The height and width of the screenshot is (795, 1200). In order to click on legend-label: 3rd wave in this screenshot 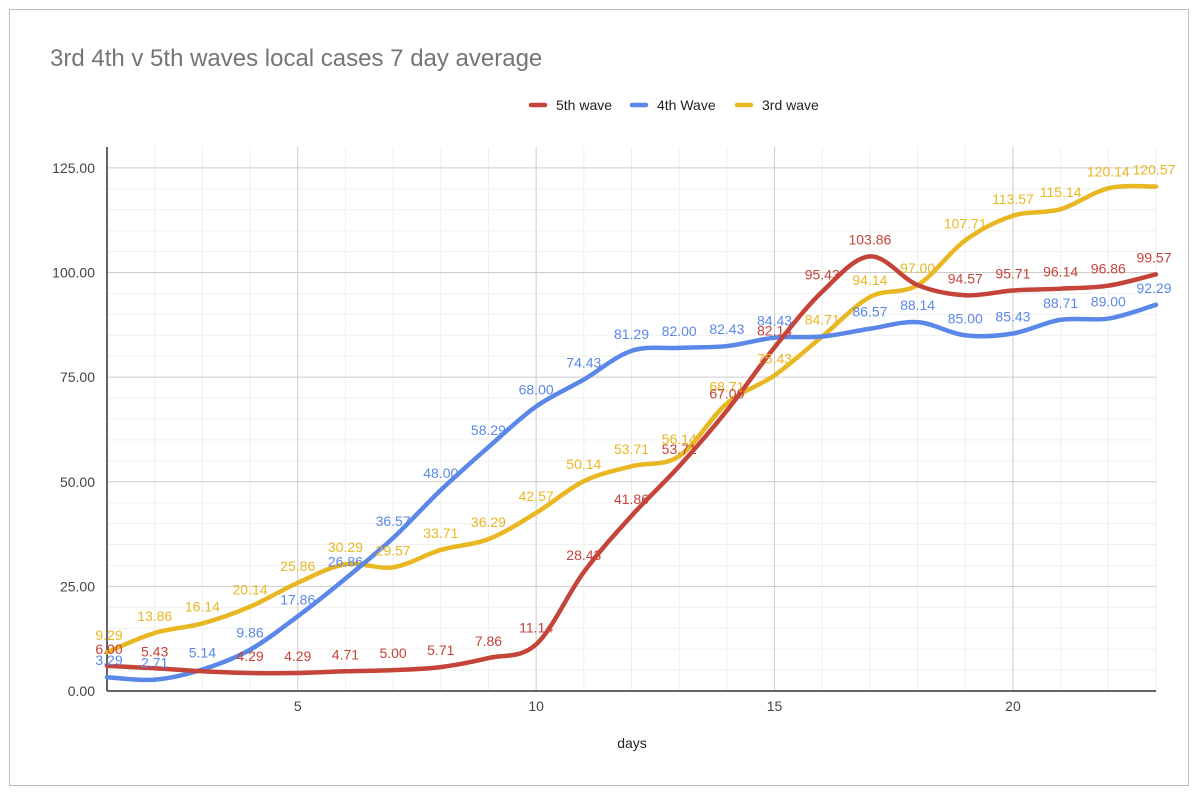, I will do `click(790, 105)`.